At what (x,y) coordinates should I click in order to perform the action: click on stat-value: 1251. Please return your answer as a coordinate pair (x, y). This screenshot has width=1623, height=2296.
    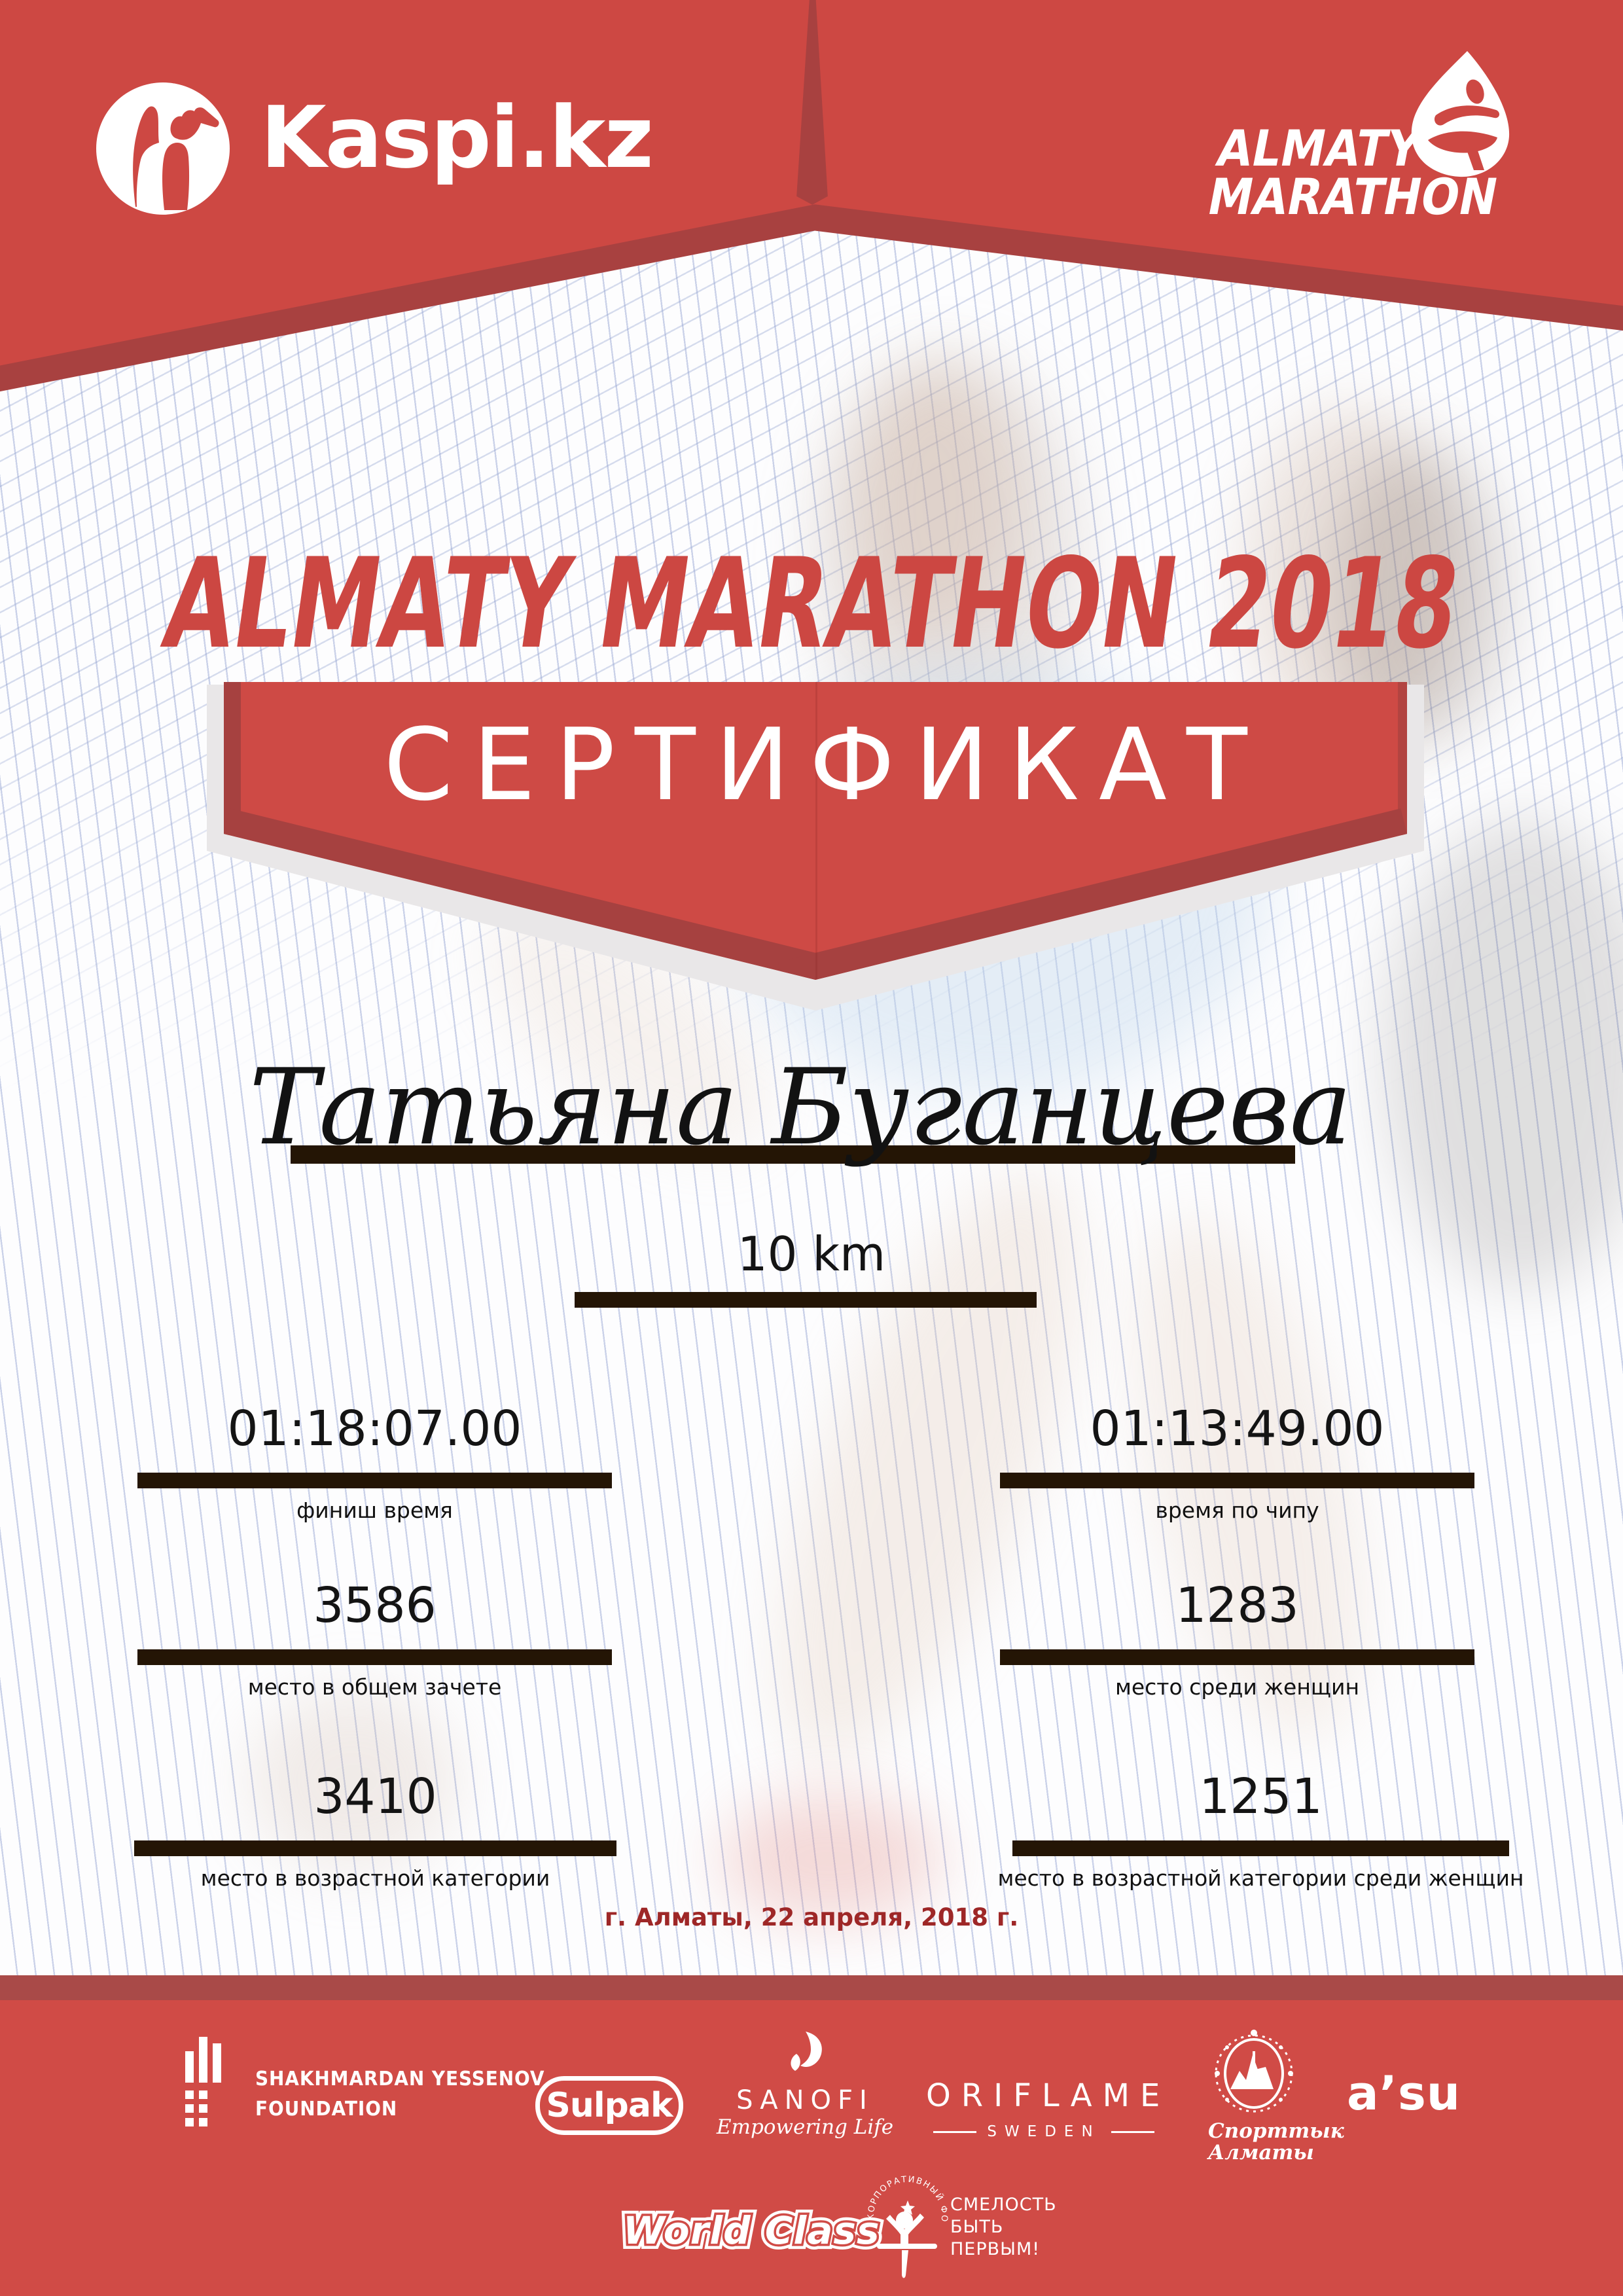
    Looking at the image, I should click on (1261, 1796).